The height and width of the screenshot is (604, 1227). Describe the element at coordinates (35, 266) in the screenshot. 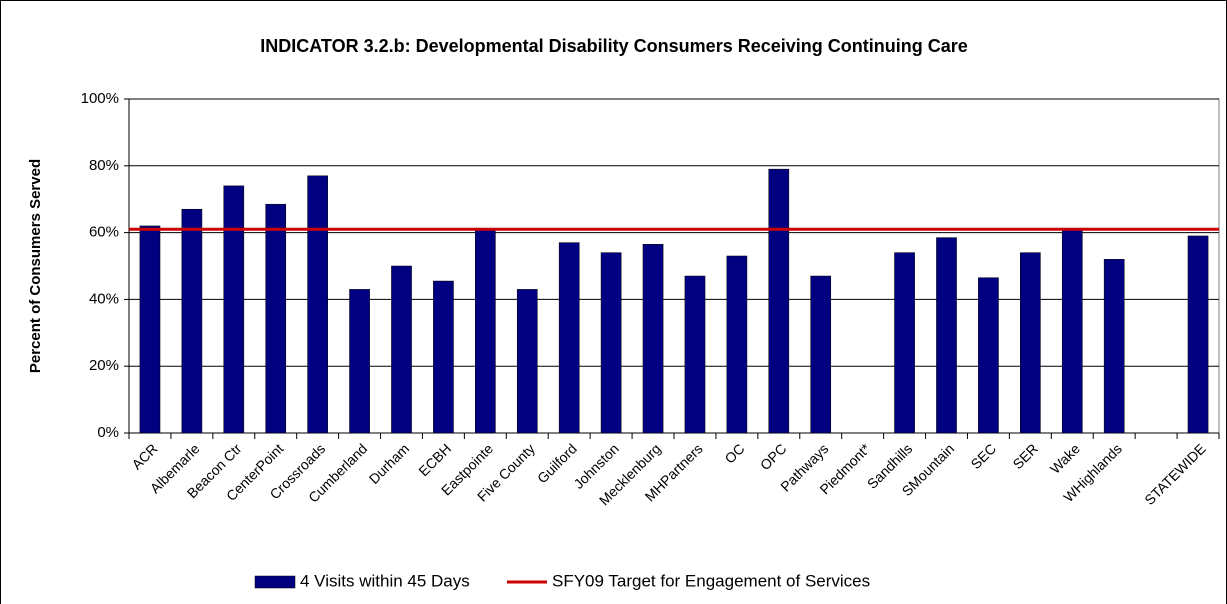

I see `y-axis-label: Percent of Consumers Served` at that location.